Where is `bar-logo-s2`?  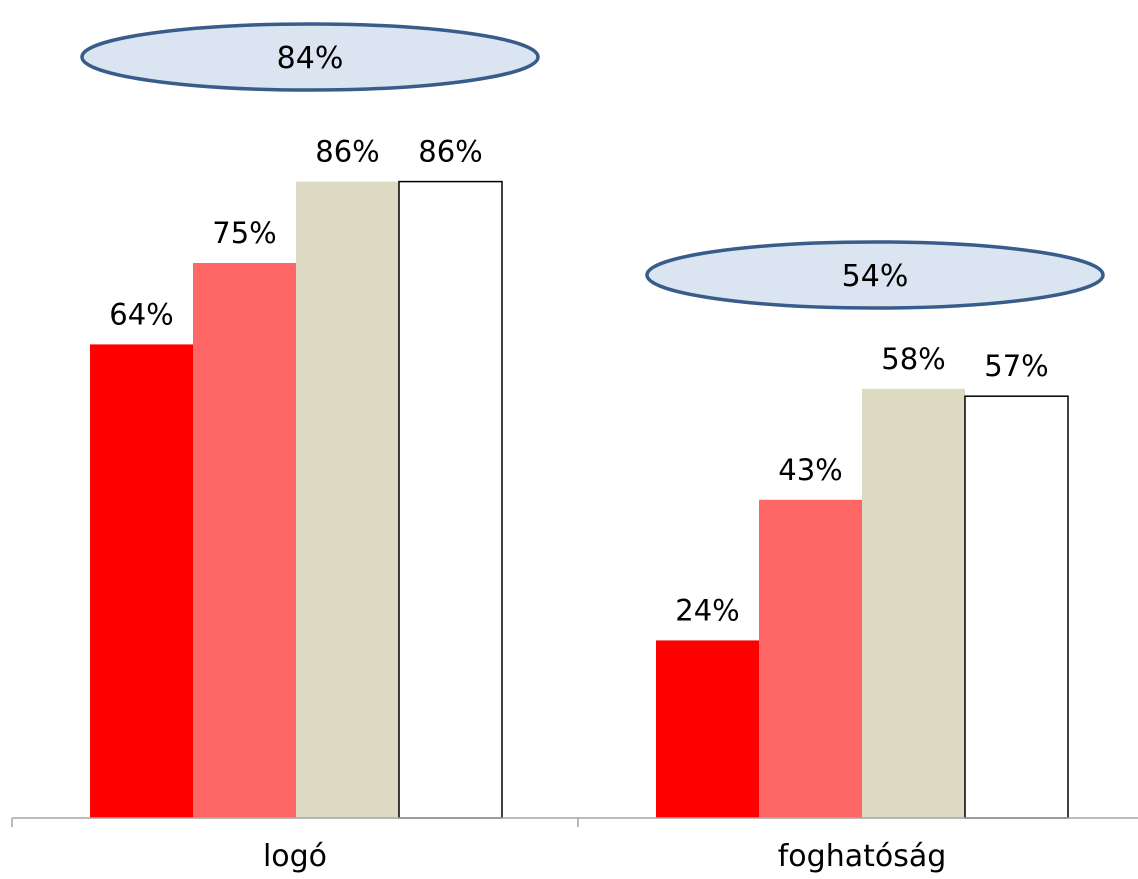 bar-logo-s2 is located at coordinates (244, 540).